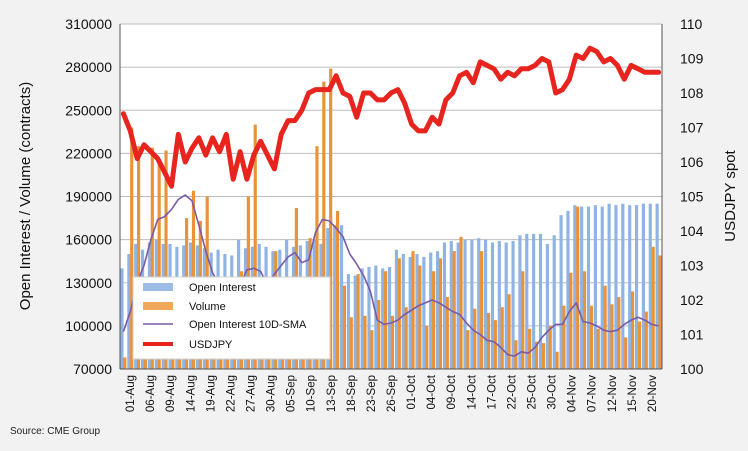 The image size is (748, 451). I want to click on x-tick-label: 07-Nov, so click(593, 393).